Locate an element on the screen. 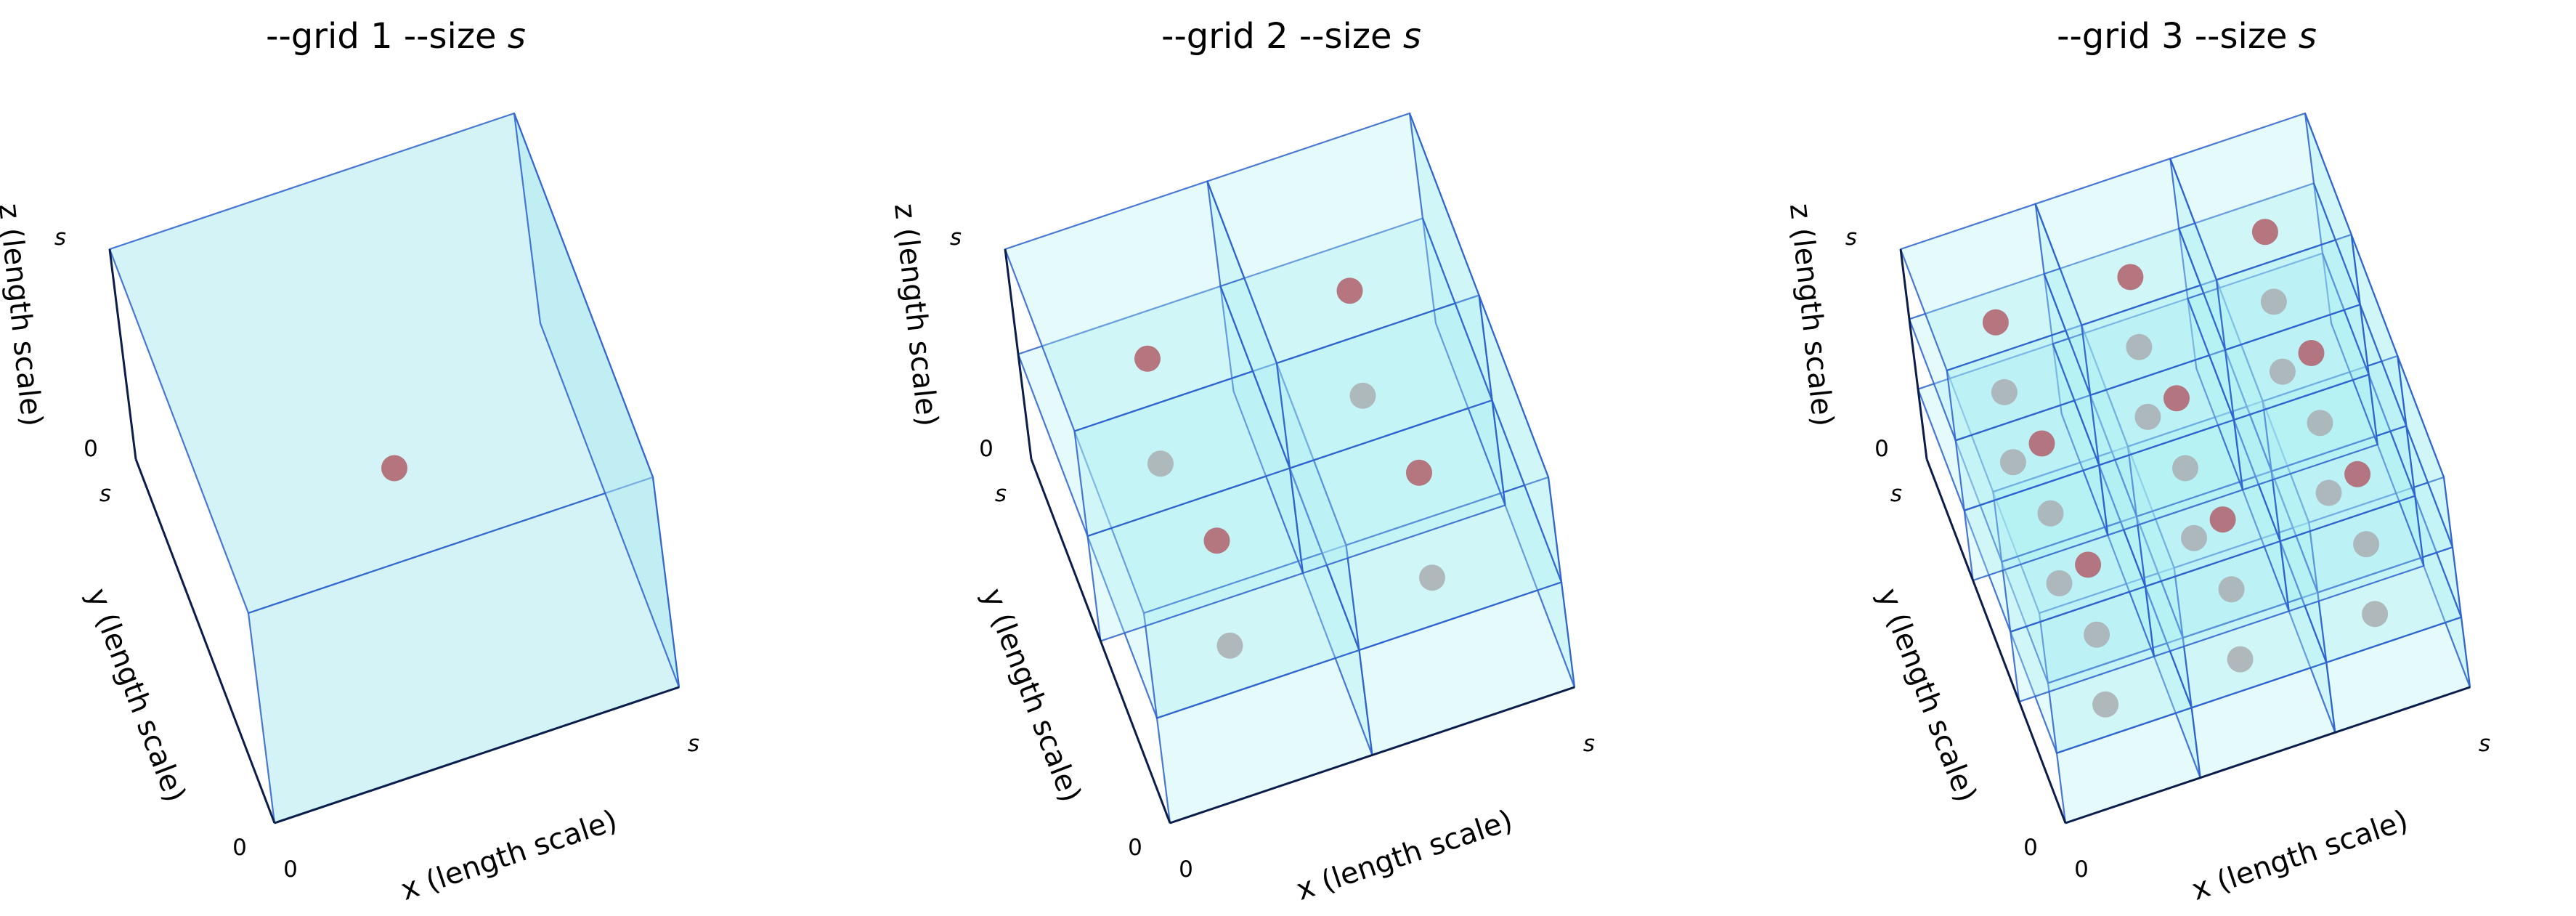 The image size is (2576, 916). panel-title: --grid 1 --size s is located at coordinates (396, 36).